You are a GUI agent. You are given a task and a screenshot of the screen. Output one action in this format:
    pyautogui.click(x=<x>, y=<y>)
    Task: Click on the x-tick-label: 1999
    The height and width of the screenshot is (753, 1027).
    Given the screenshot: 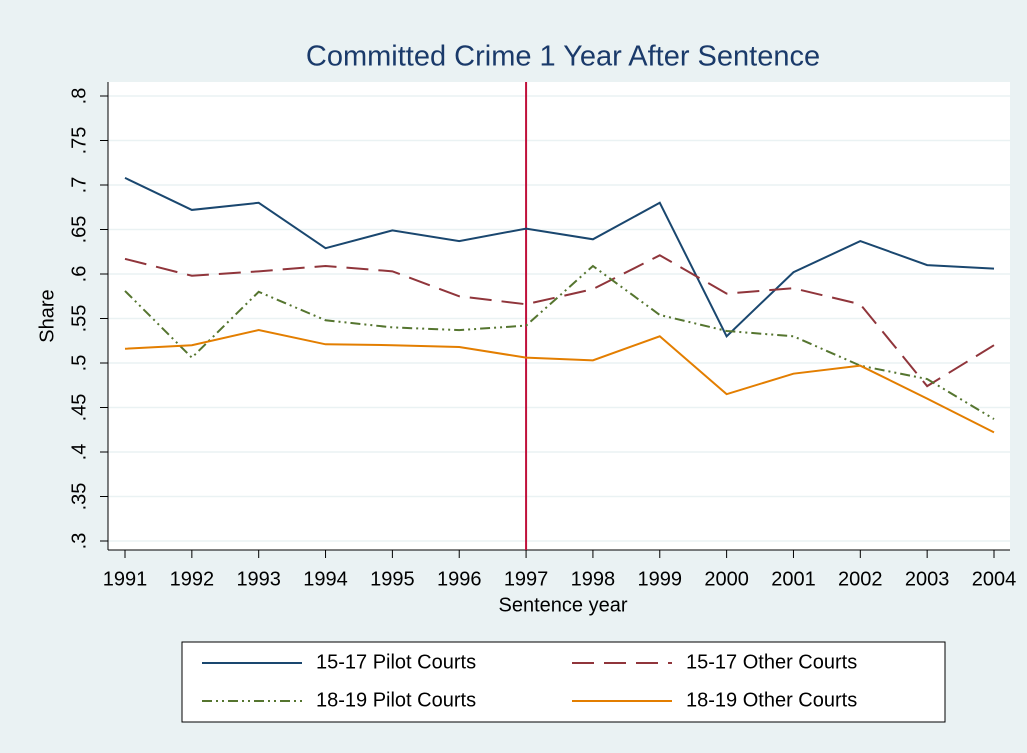 What is the action you would take?
    pyautogui.click(x=660, y=579)
    